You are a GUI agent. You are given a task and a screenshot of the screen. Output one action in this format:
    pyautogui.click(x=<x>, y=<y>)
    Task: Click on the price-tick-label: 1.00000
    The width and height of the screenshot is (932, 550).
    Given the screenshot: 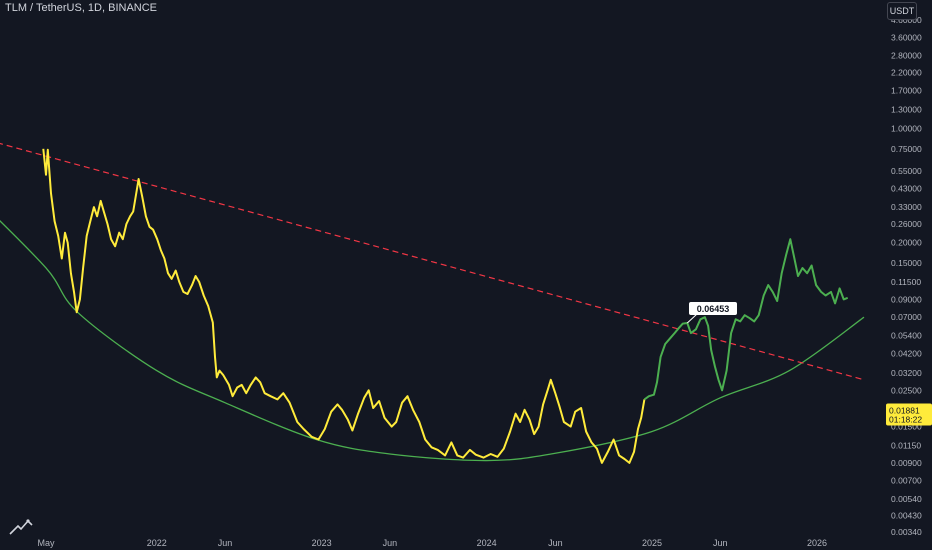 What is the action you would take?
    pyautogui.click(x=906, y=128)
    